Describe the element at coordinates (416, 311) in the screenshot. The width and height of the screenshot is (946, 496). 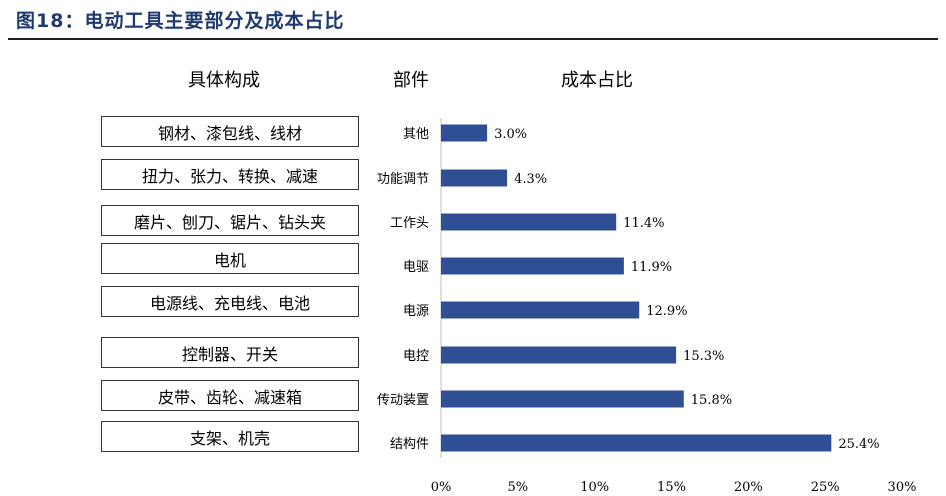
I see `category-label: 电源` at that location.